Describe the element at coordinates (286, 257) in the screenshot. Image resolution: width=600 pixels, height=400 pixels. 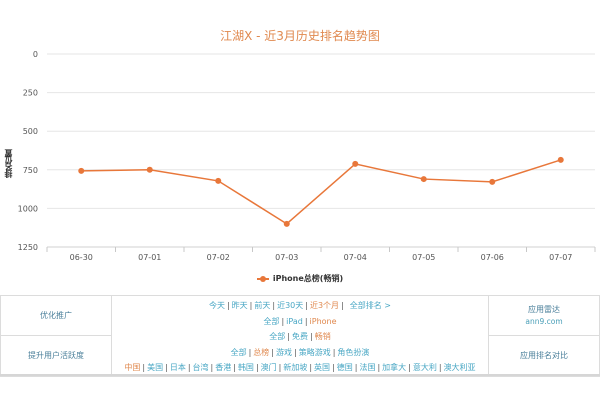
I see `x-tick-label: 07-03` at that location.